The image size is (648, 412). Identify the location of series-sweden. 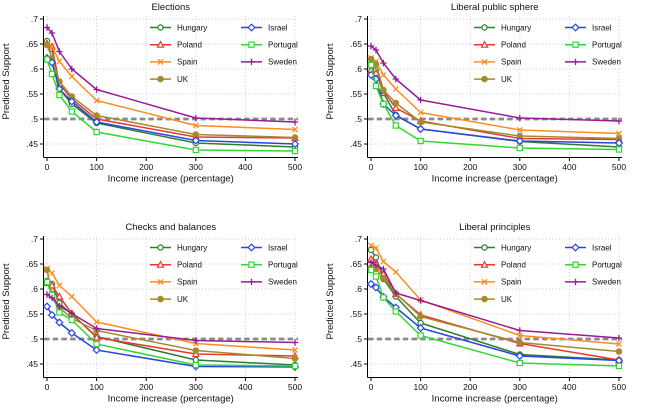
(495, 300).